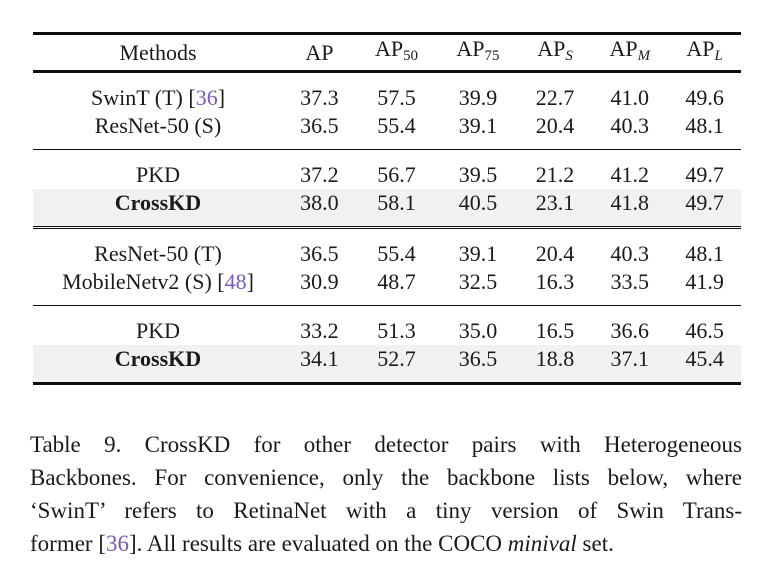  Describe the element at coordinates (137, 282) in the screenshot. I see `method-label: MobileNetv2 (S)` at that location.